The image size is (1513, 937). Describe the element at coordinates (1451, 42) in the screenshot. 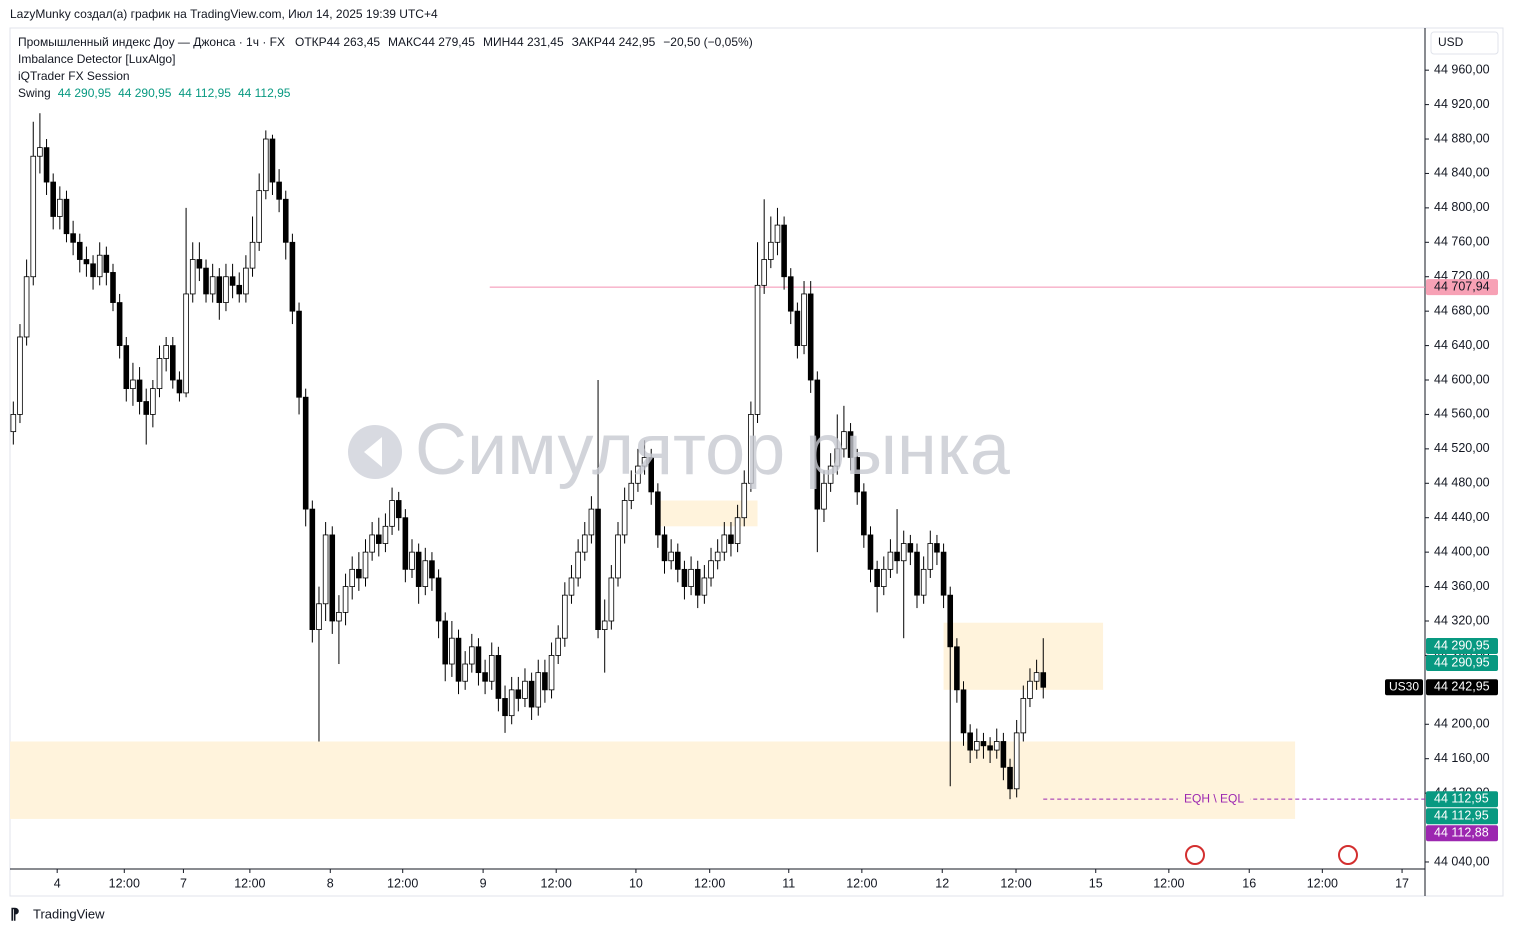

I see `currency: USD` at that location.